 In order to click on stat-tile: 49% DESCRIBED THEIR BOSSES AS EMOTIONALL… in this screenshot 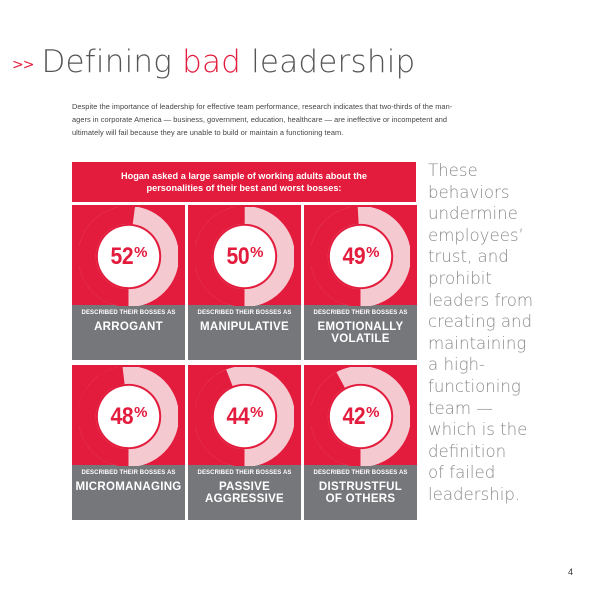, I will do `click(360, 282)`.